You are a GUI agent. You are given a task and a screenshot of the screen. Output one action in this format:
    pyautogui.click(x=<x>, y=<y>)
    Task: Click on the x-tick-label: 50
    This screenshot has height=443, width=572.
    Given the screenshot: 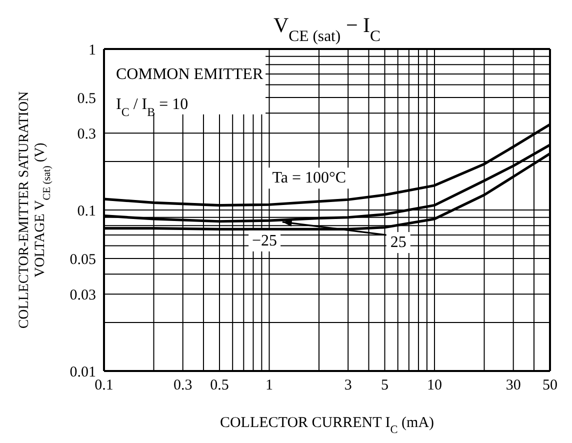 What is the action you would take?
    pyautogui.click(x=550, y=386)
    